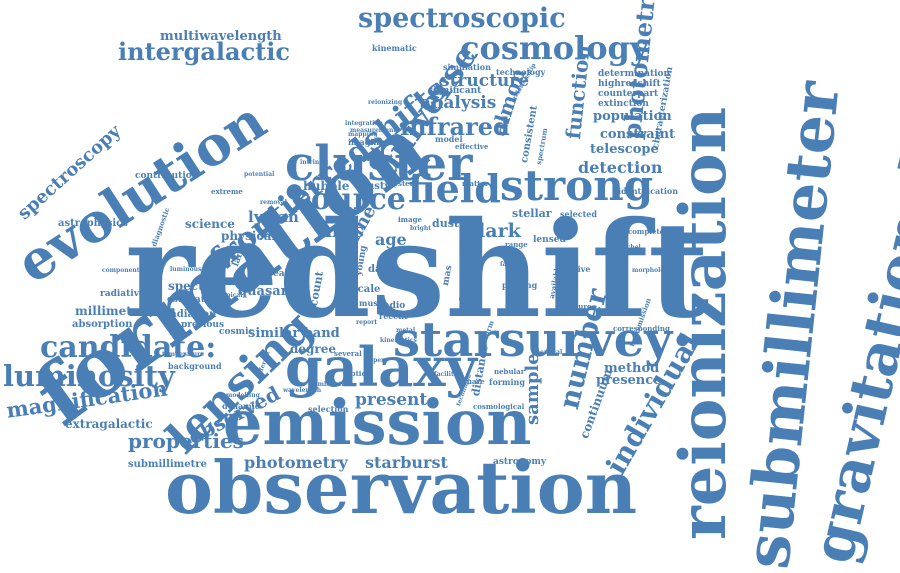 This screenshot has width=900, height=573. What do you see at coordinates (391, 239) in the screenshot?
I see `word-age: age` at bounding box center [391, 239].